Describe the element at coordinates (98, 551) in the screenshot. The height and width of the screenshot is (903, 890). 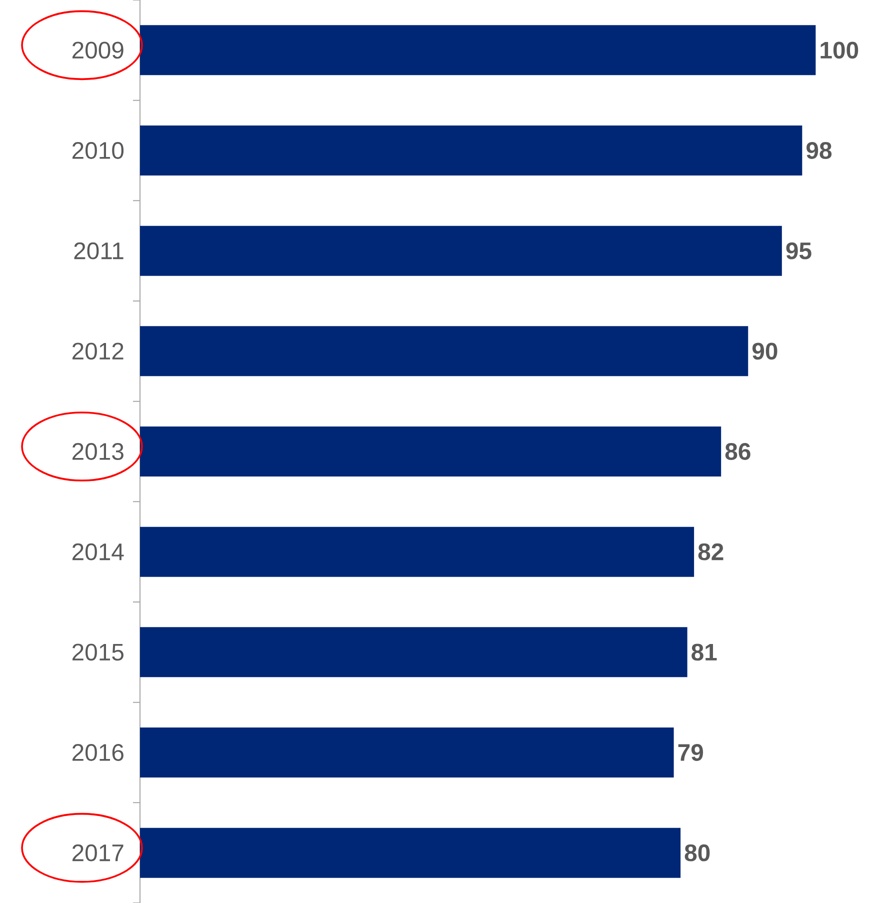
I see `y-tick-label: 2014` at that location.